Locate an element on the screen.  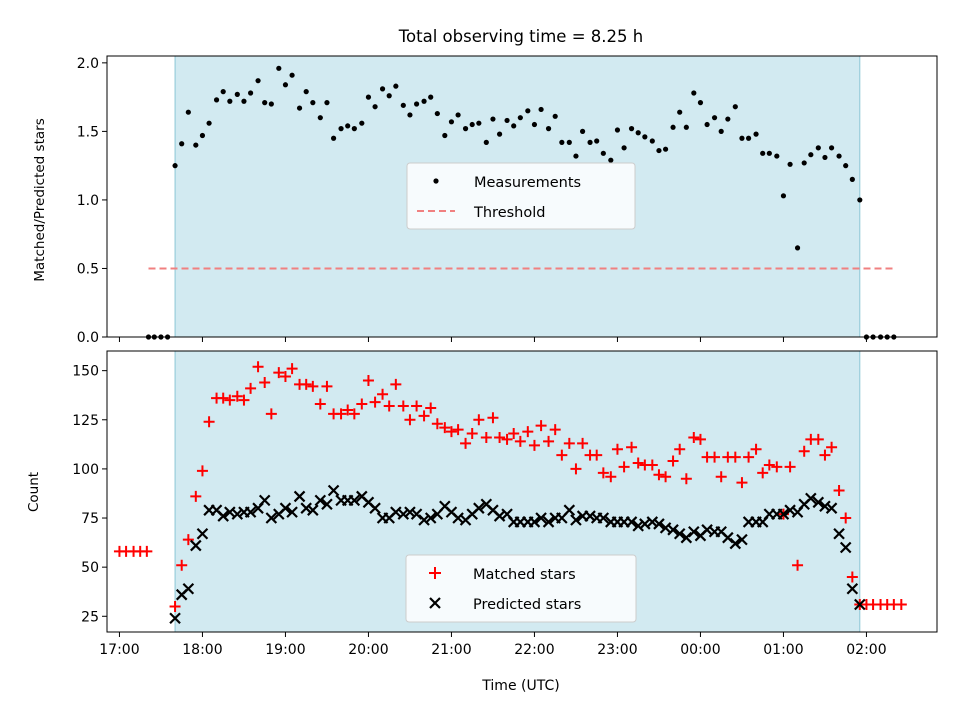
y-tick-label: 0.0 is located at coordinates (88, 338).